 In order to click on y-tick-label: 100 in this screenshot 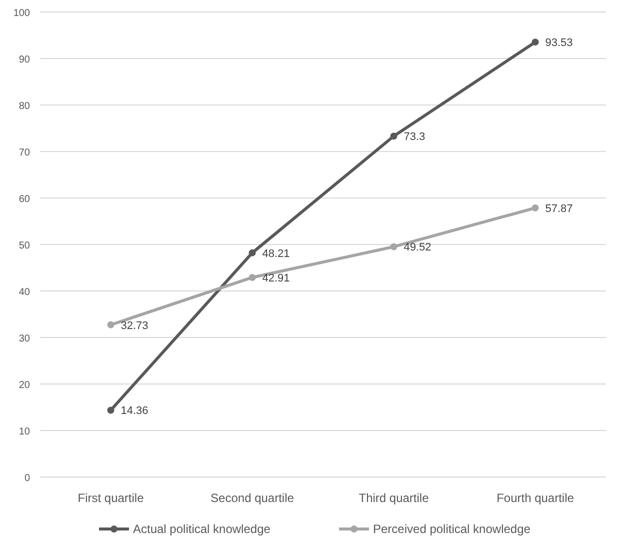, I will do `click(21, 13)`.